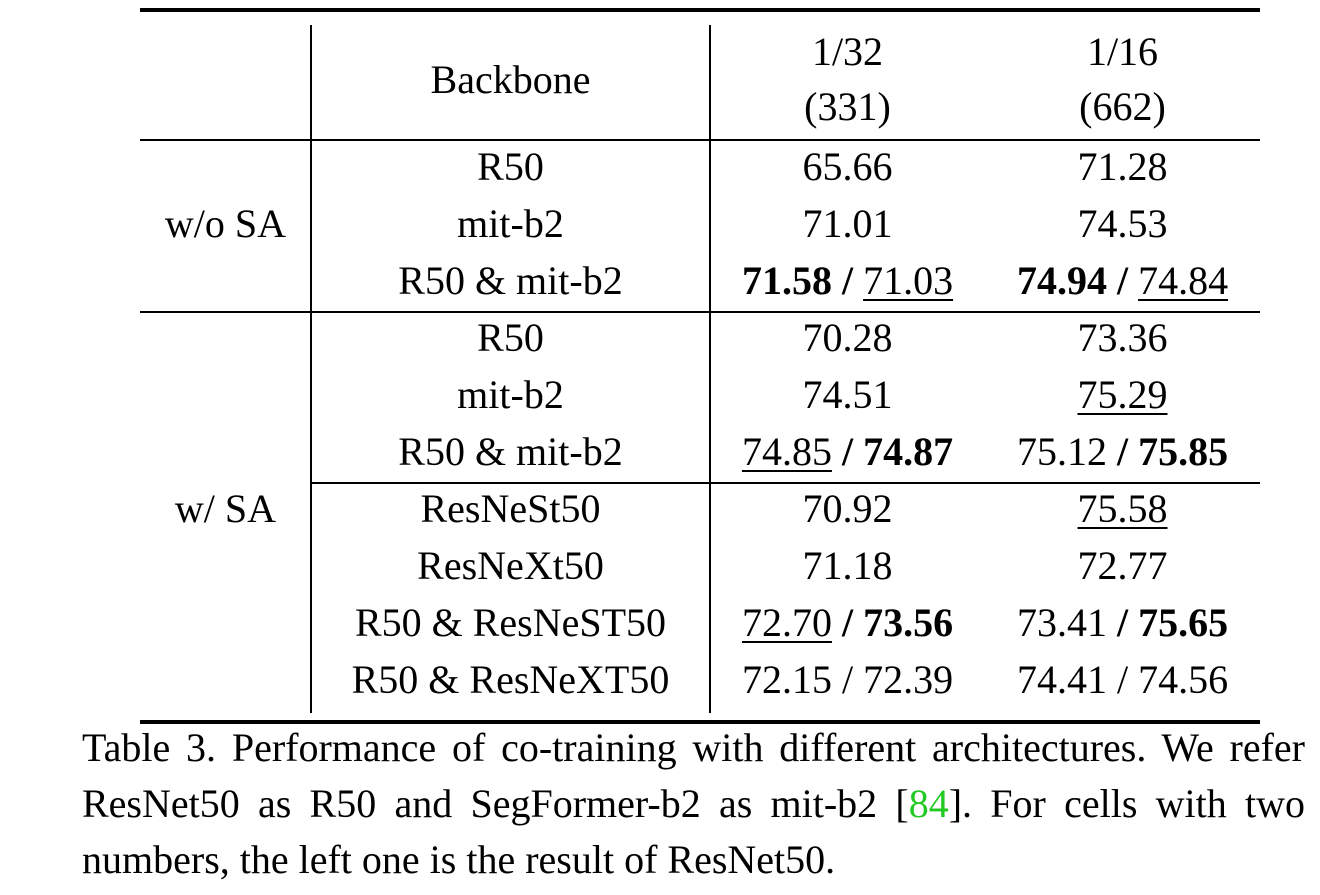  I want to click on header-column: (662), so click(1122, 106).